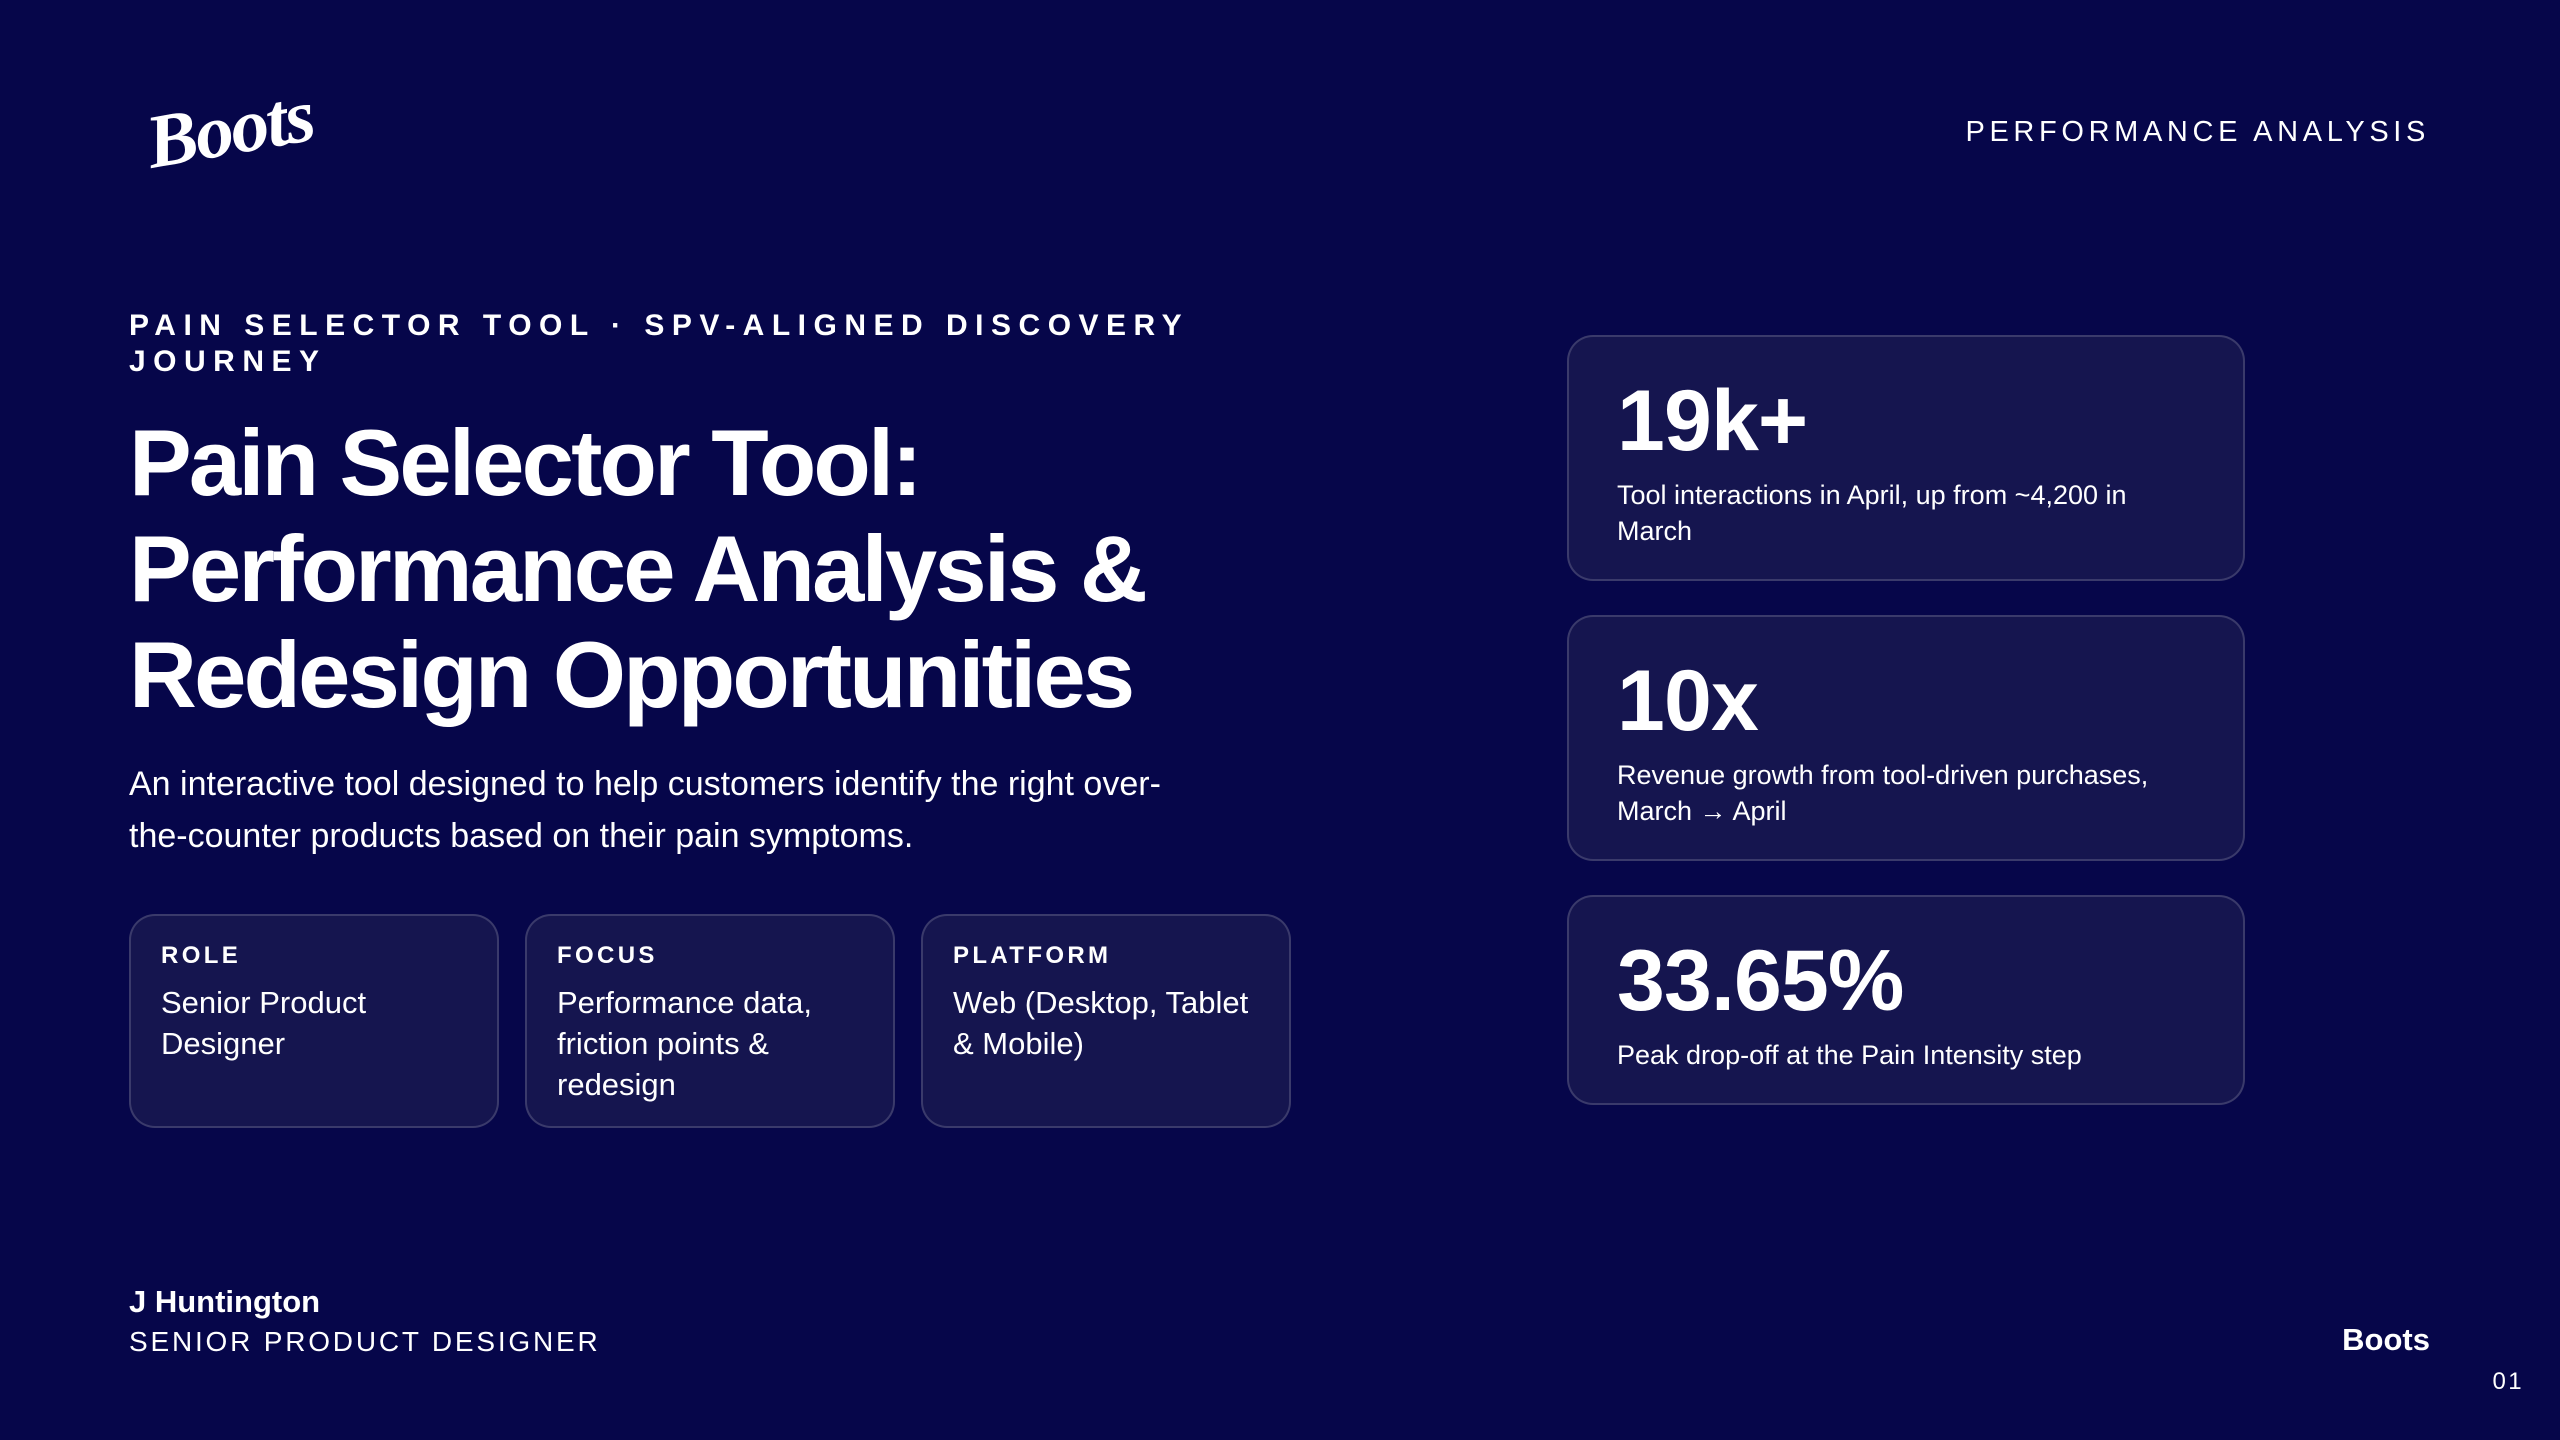 This screenshot has height=1440, width=2560. I want to click on stat-figure: 33.65%, so click(1760, 981).